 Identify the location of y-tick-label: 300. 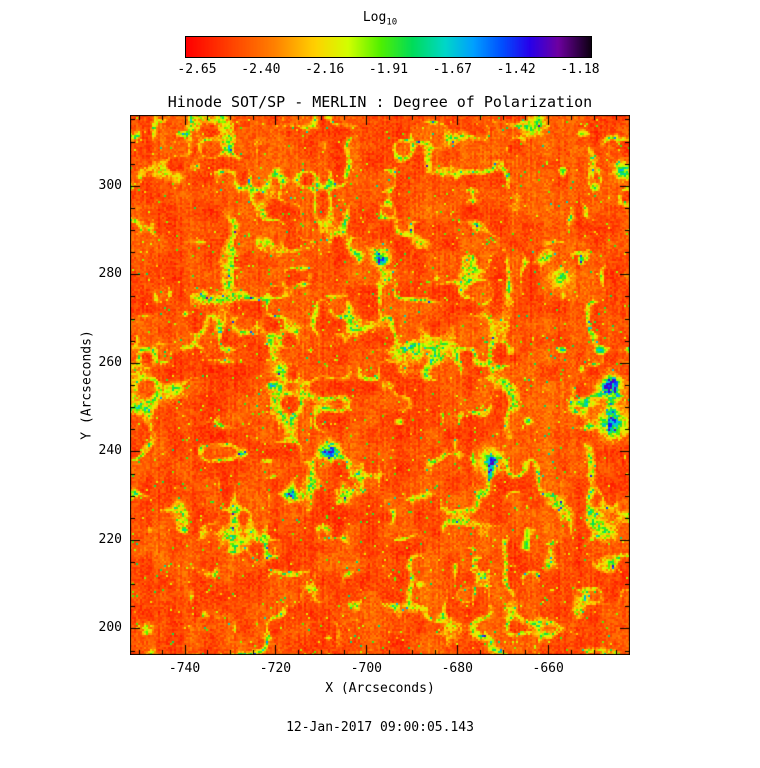
(110, 185).